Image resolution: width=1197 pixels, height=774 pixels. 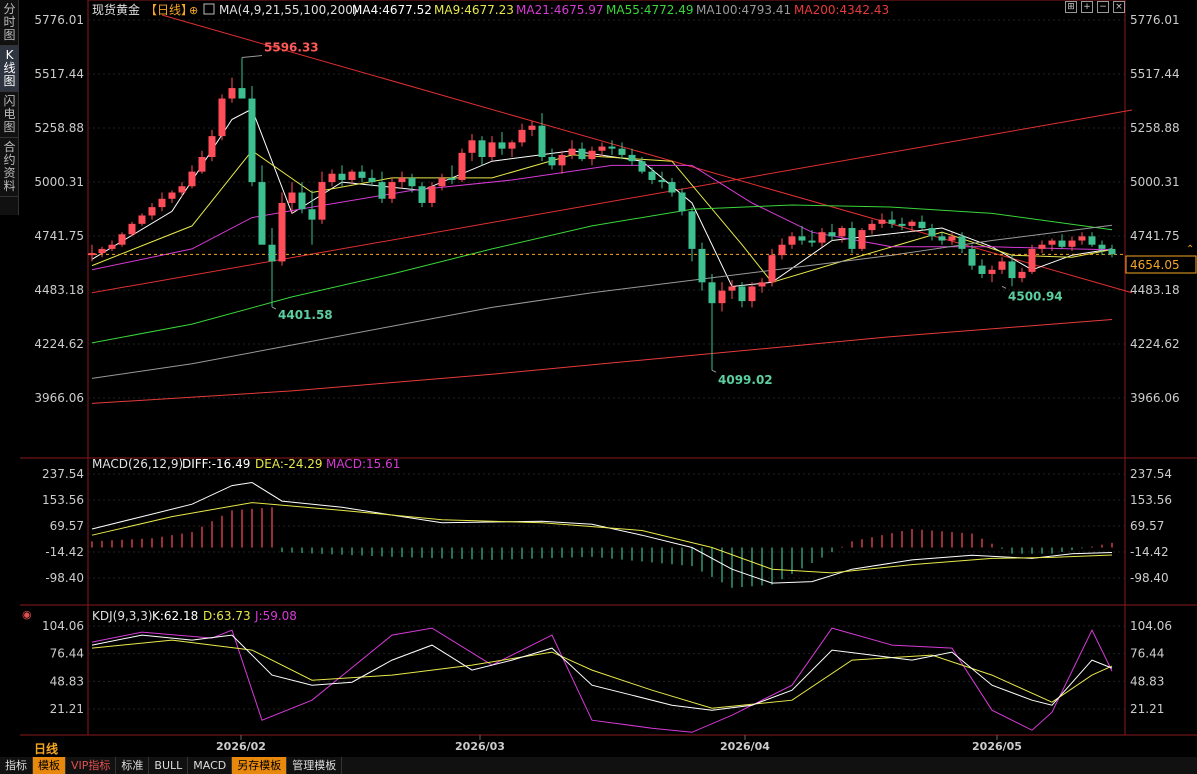 I want to click on fullscreen-icon: ⊞, so click(x=1071, y=7).